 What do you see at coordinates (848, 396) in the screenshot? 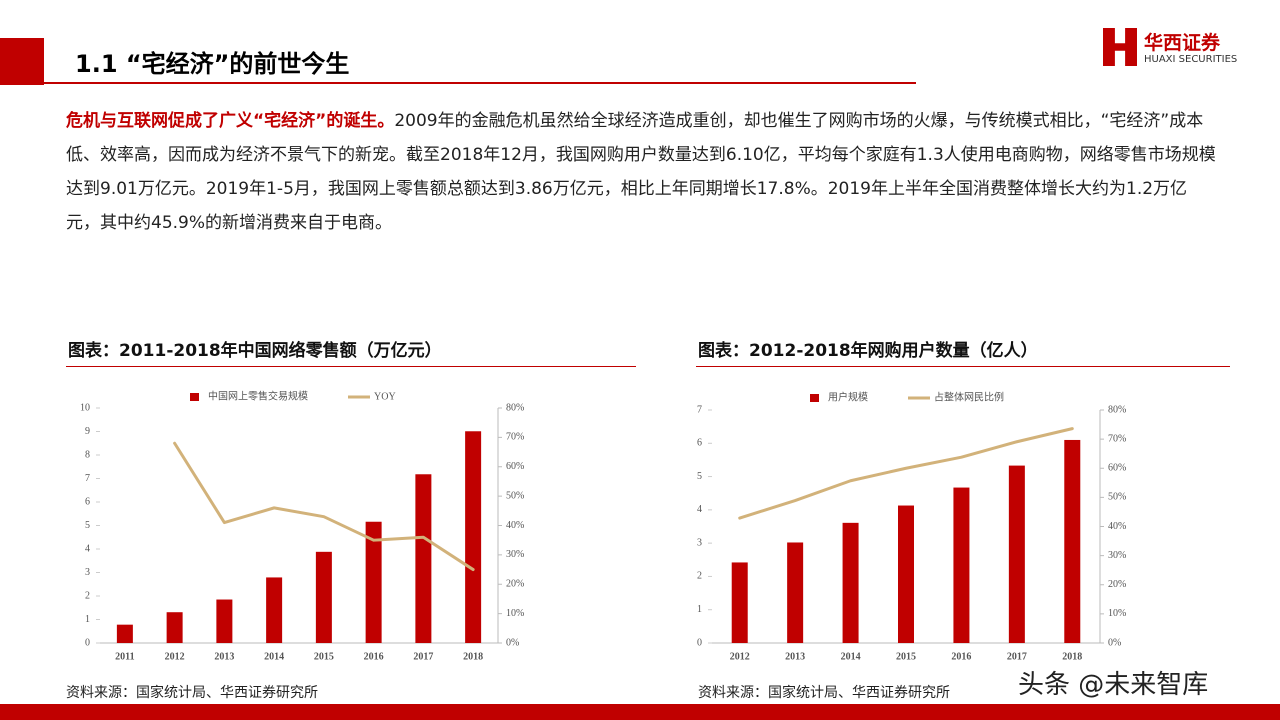
I see `legend-label: 用户规模` at bounding box center [848, 396].